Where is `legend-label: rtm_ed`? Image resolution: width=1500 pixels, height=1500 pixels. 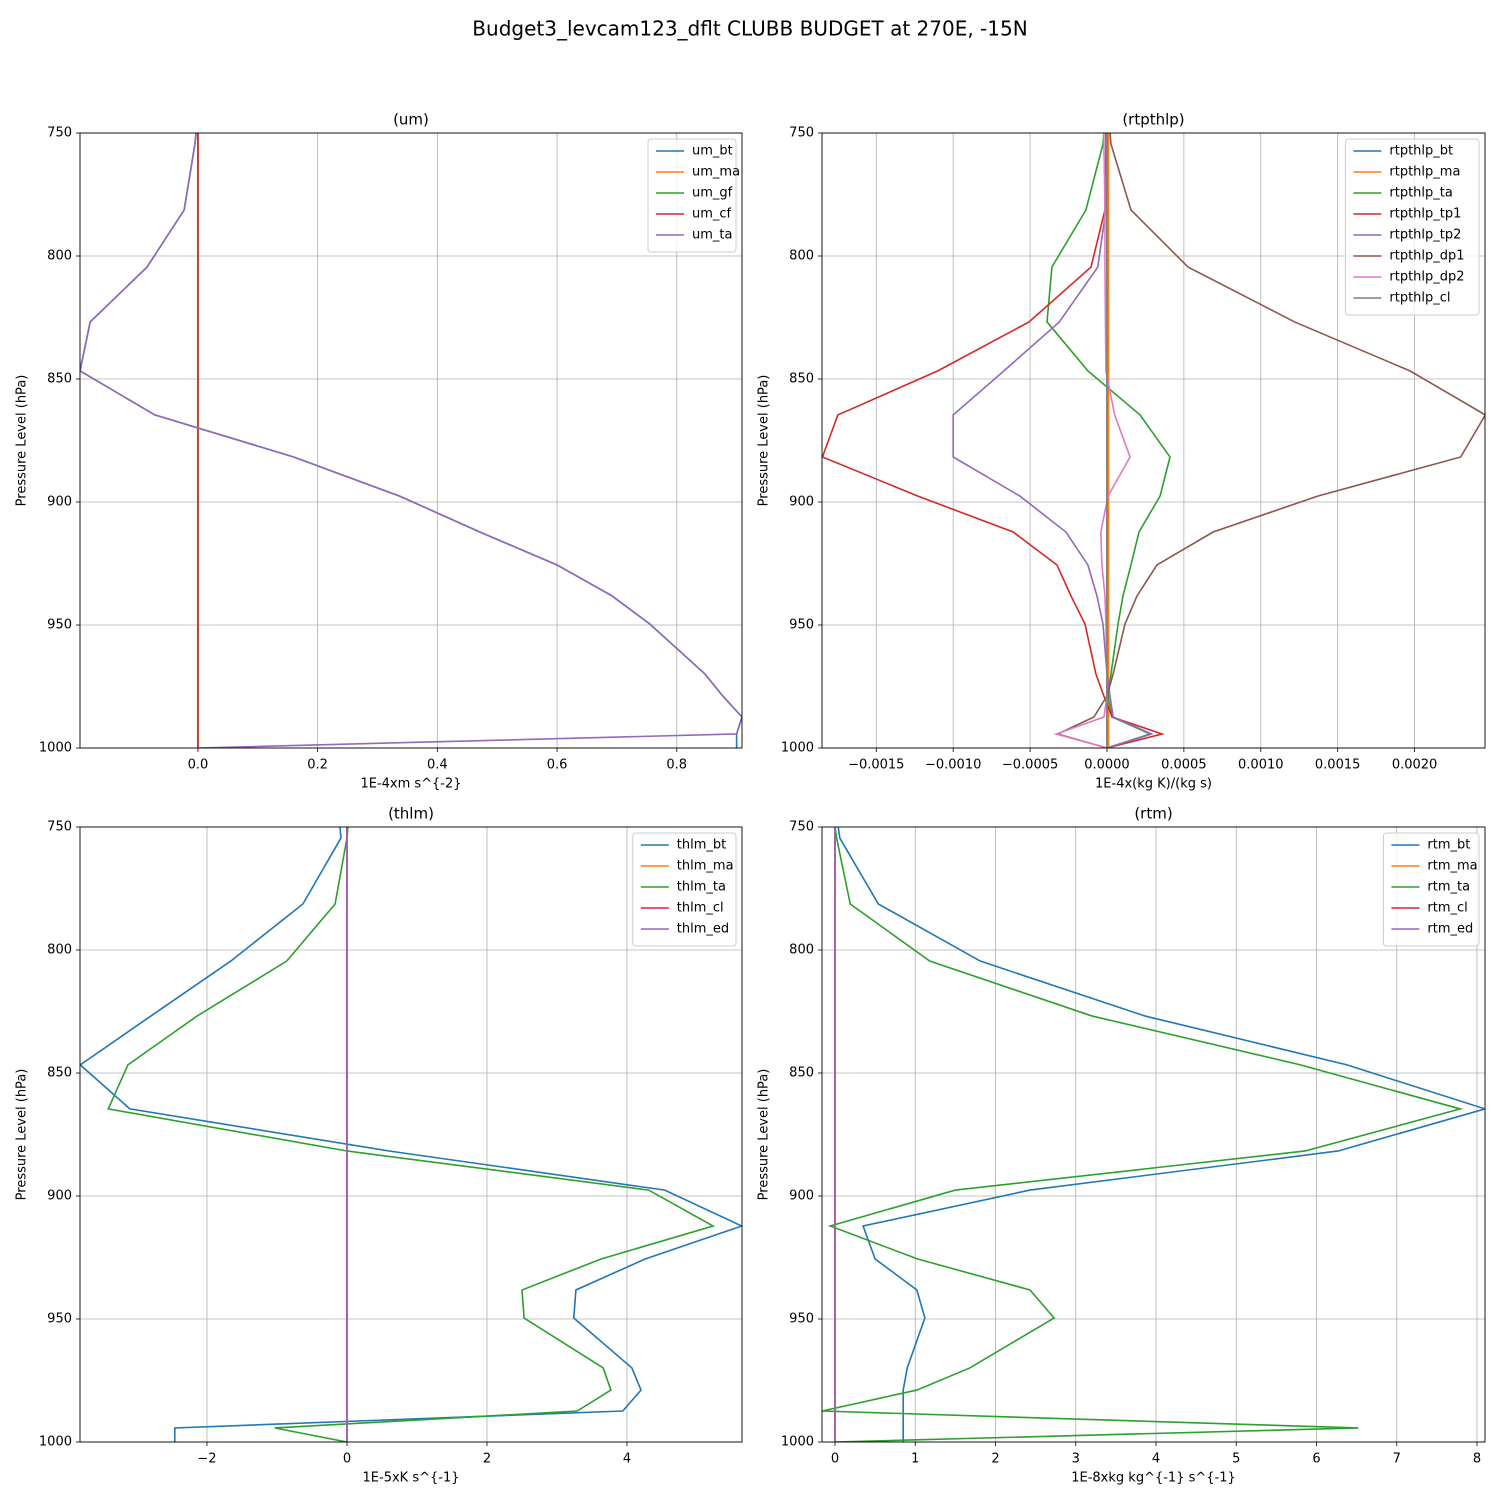 legend-label: rtm_ed is located at coordinates (1450, 929).